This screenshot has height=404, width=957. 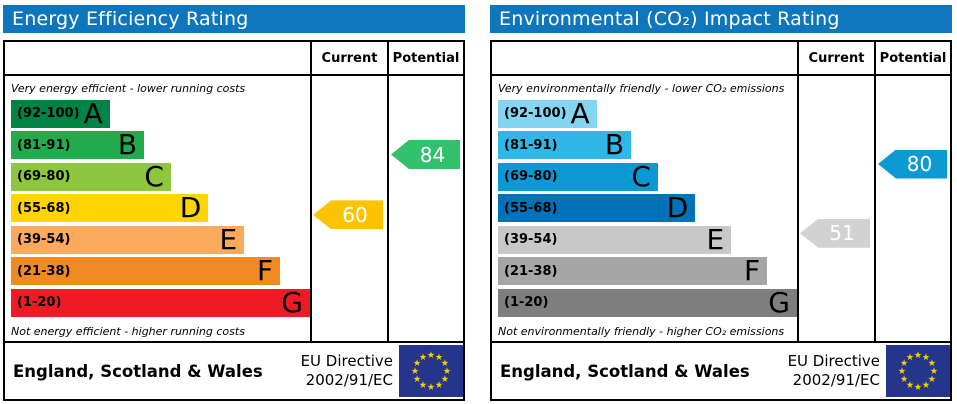 I want to click on panel-title: Energy Efficiency Rating, so click(x=130, y=19).